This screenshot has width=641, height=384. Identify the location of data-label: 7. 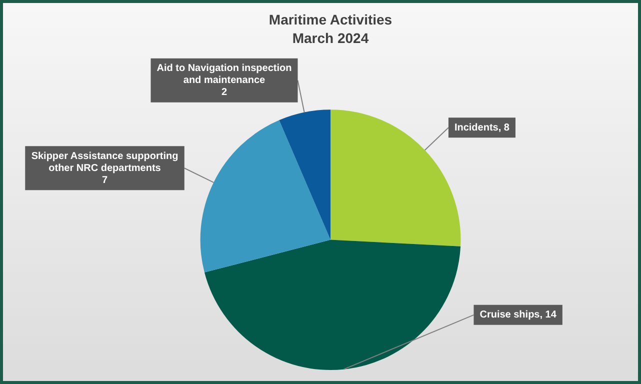
(105, 180).